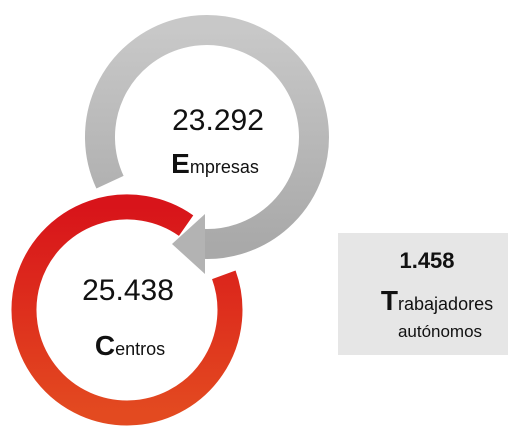 Image resolution: width=511 pixels, height=435 pixels. Describe the element at coordinates (188, 244) in the screenshot. I see `gray-arrow` at that location.